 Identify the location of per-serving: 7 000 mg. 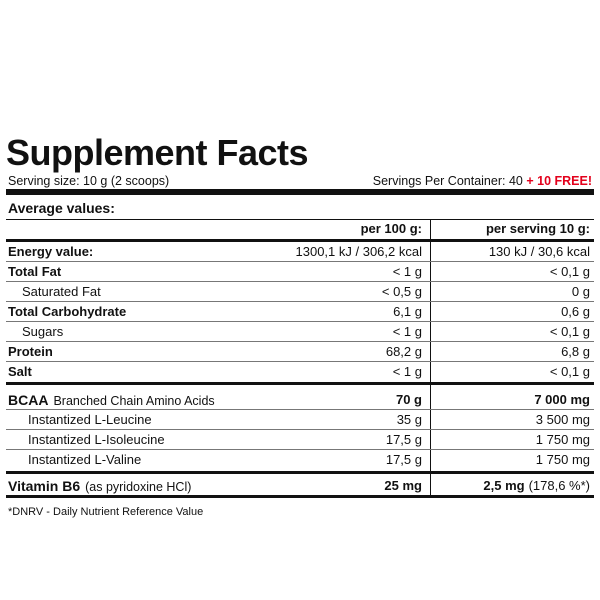
(562, 400).